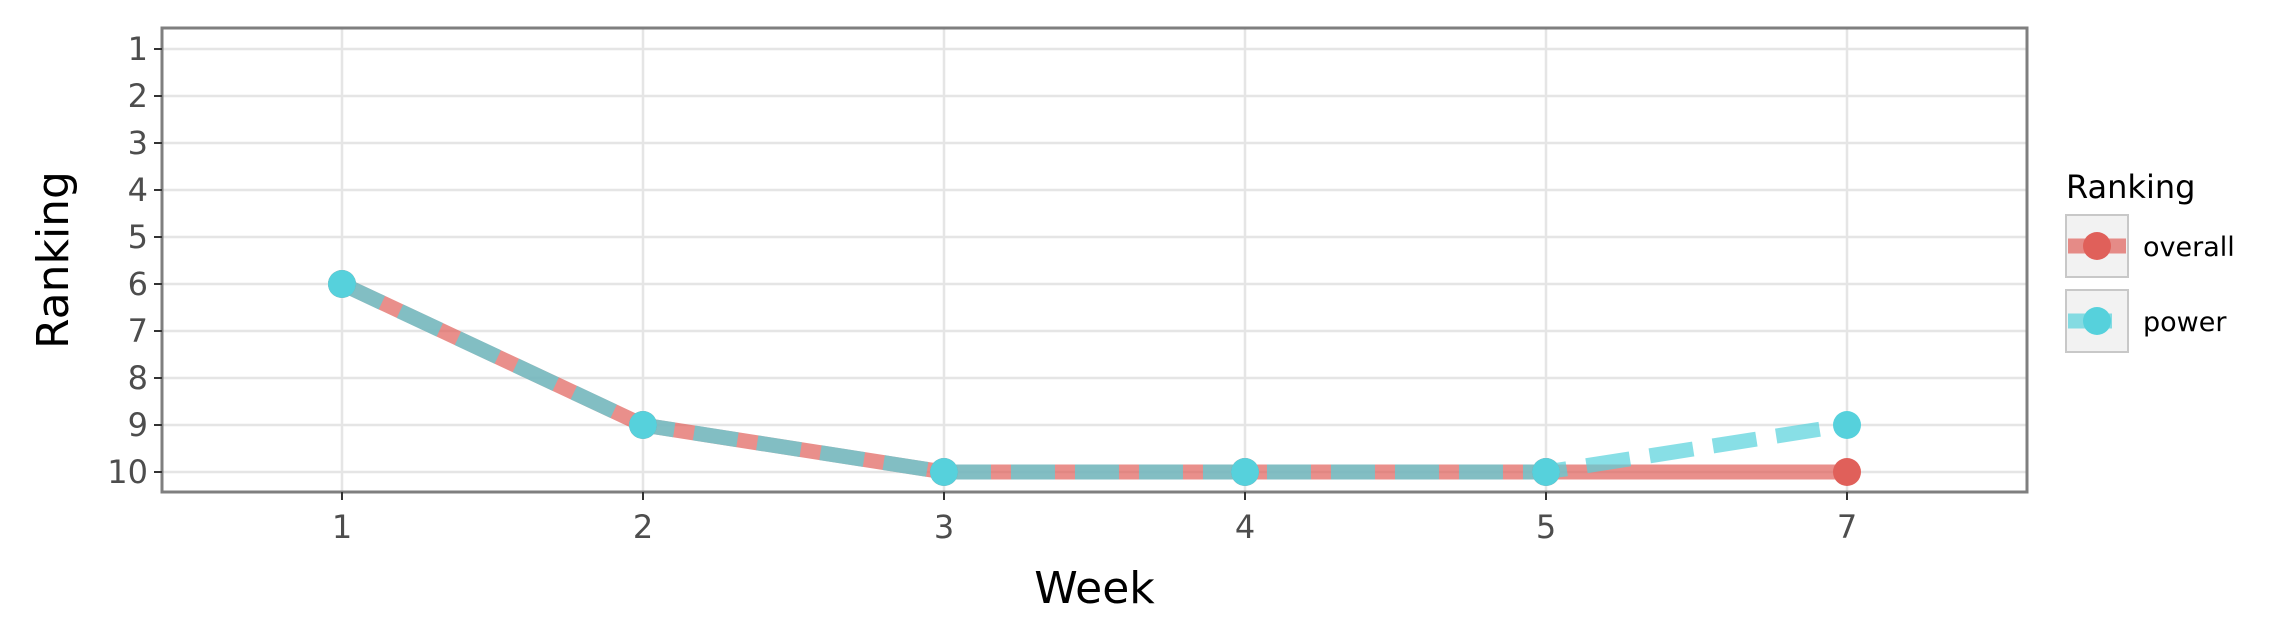  Describe the element at coordinates (138, 284) in the screenshot. I see `y-tick-label: 6` at that location.